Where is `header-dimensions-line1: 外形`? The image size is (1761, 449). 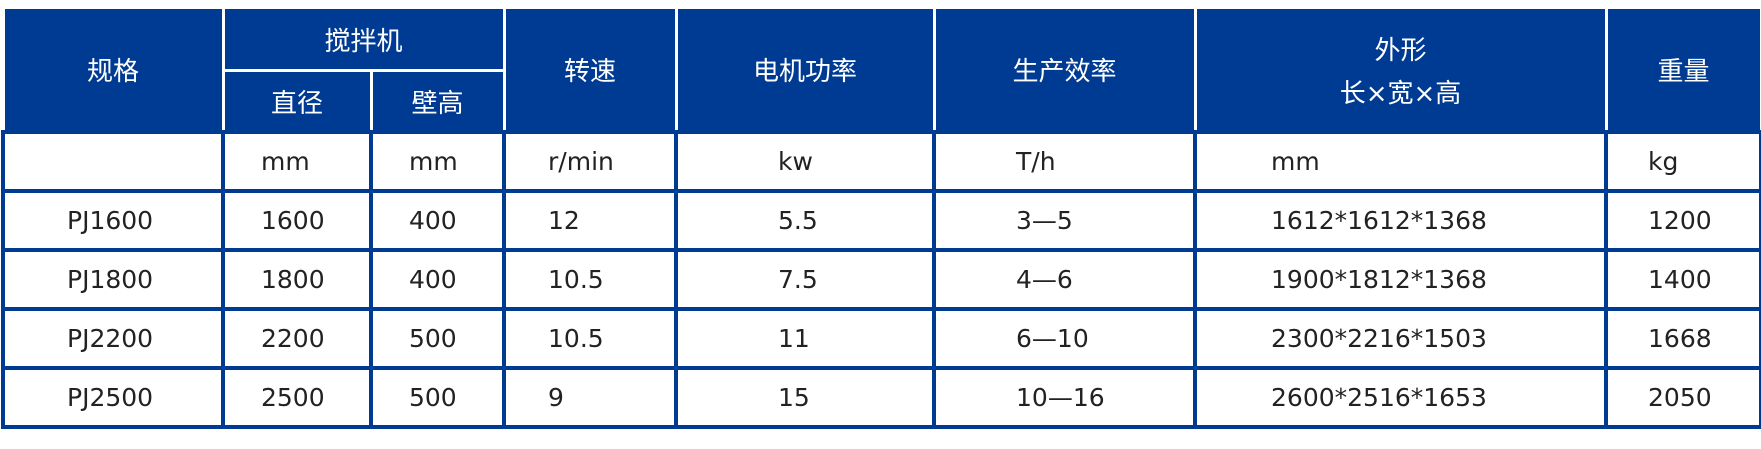 header-dimensions-line1: 外形 is located at coordinates (1400, 50).